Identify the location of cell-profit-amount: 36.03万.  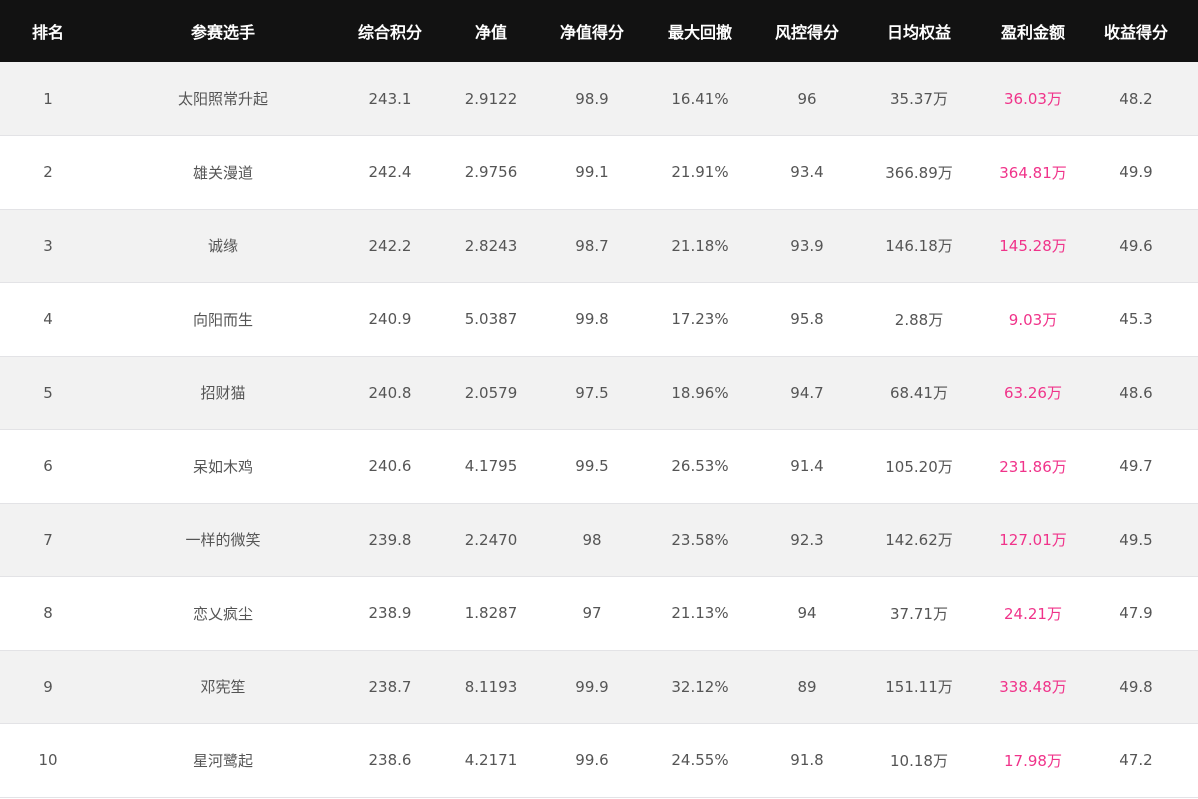
(1033, 99).